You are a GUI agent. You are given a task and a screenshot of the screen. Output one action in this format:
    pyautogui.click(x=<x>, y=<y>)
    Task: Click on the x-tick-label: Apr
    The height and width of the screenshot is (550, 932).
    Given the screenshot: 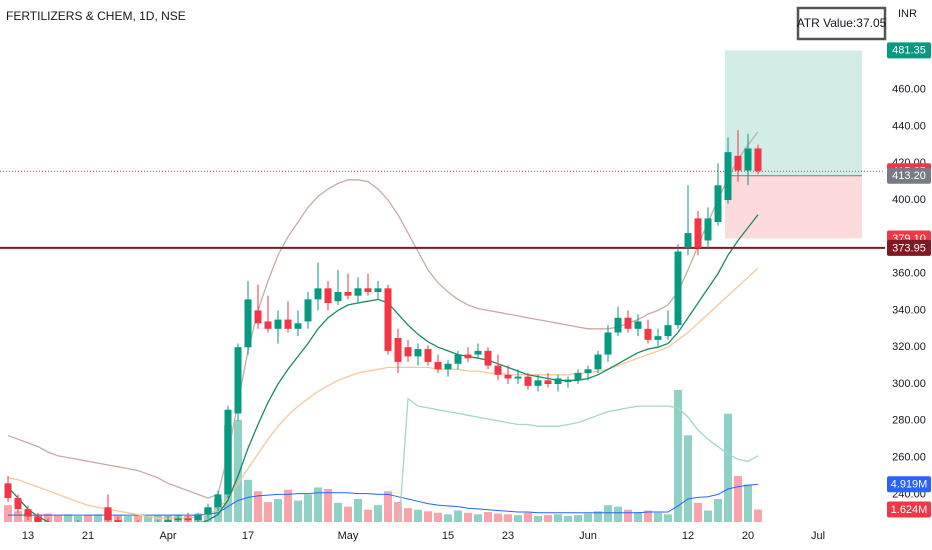 What is the action you would take?
    pyautogui.click(x=167, y=536)
    